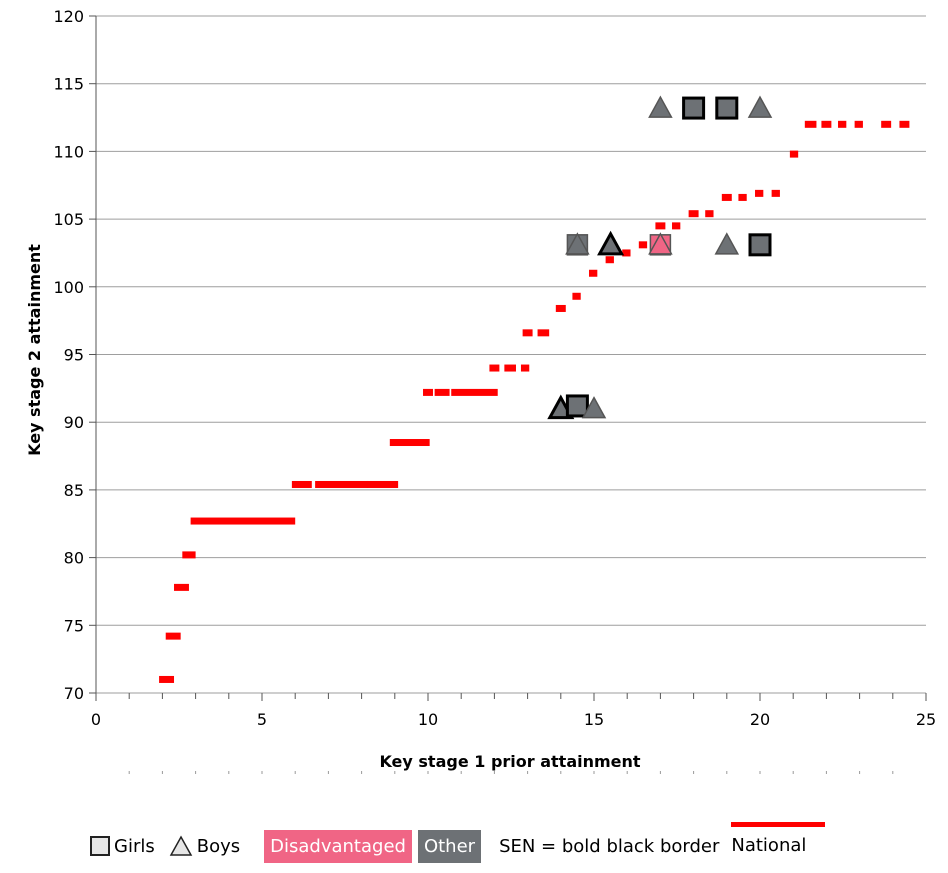 The image size is (948, 873). What do you see at coordinates (74, 558) in the screenshot?
I see `y-tick-label: 80` at bounding box center [74, 558].